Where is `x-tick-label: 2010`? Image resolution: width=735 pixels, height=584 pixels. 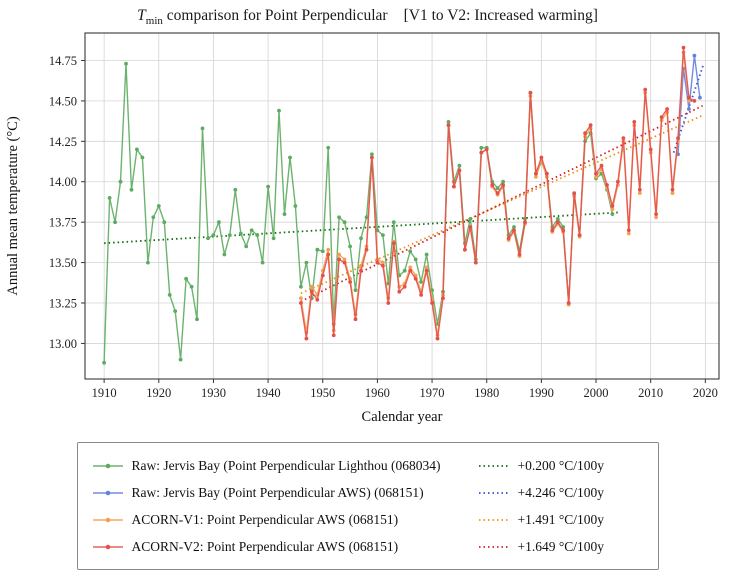
x-tick-label: 2010 is located at coordinates (650, 393).